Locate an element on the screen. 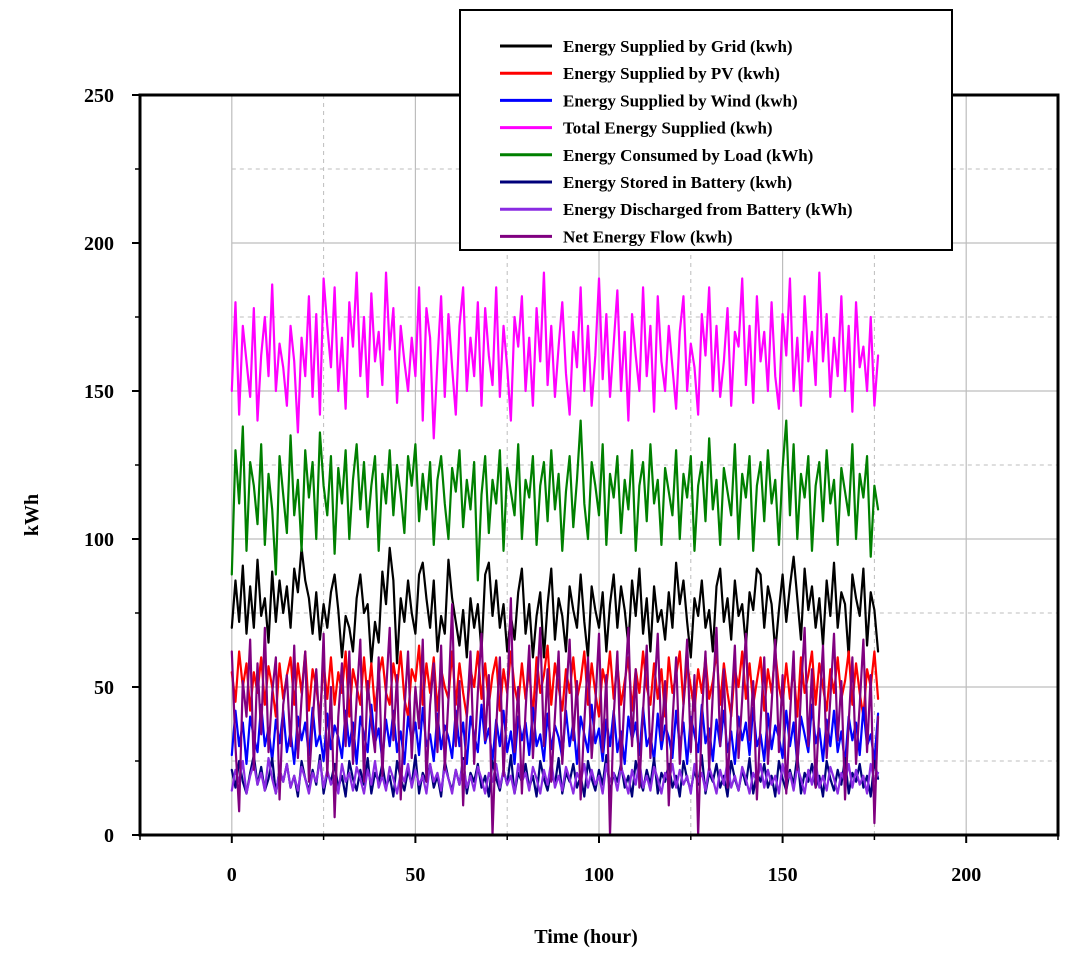 The image size is (1073, 958). legend-label: Energy Supplied by PV (kwh) is located at coordinates (671, 73).